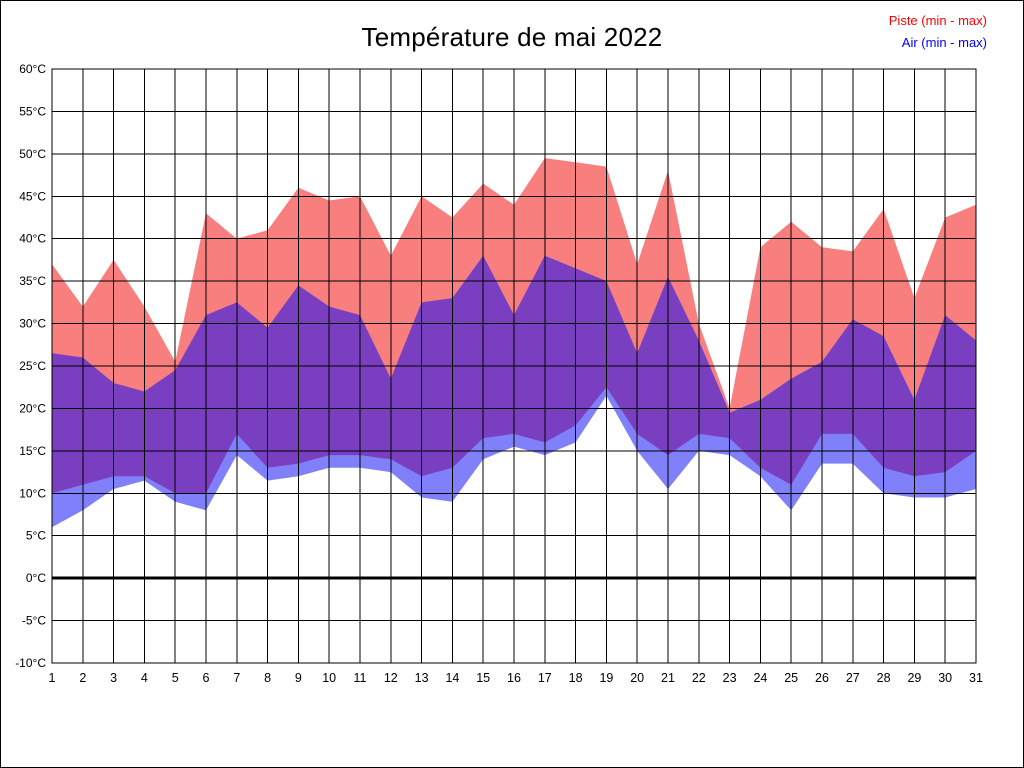 The image size is (1024, 768). Describe the element at coordinates (452, 678) in the screenshot. I see `x-tick-label: 14` at that location.